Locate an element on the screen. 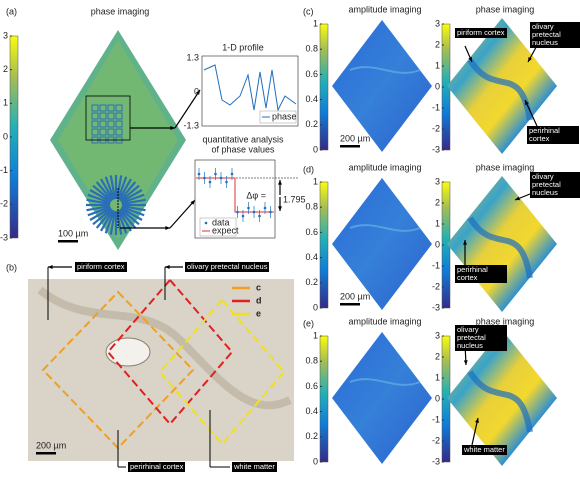 This screenshot has width=580, height=479. panel-label: (c) is located at coordinates (308, 11).